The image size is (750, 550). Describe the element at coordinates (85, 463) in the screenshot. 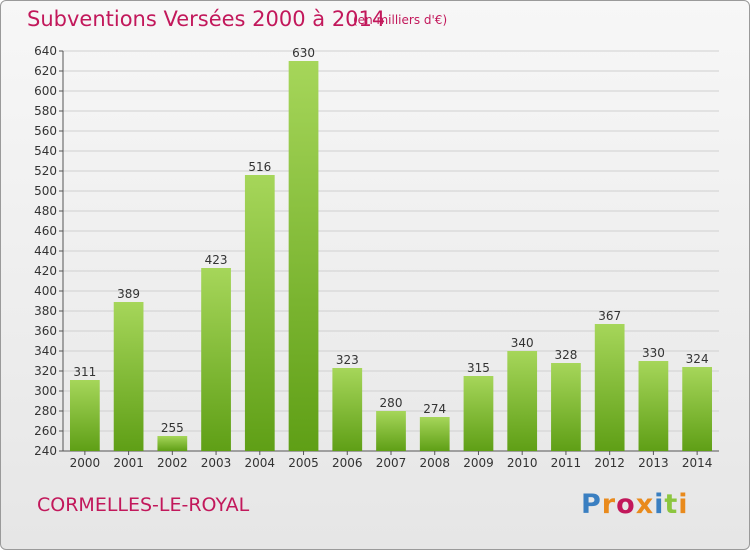

I see `x-tick-label: 2000` at that location.